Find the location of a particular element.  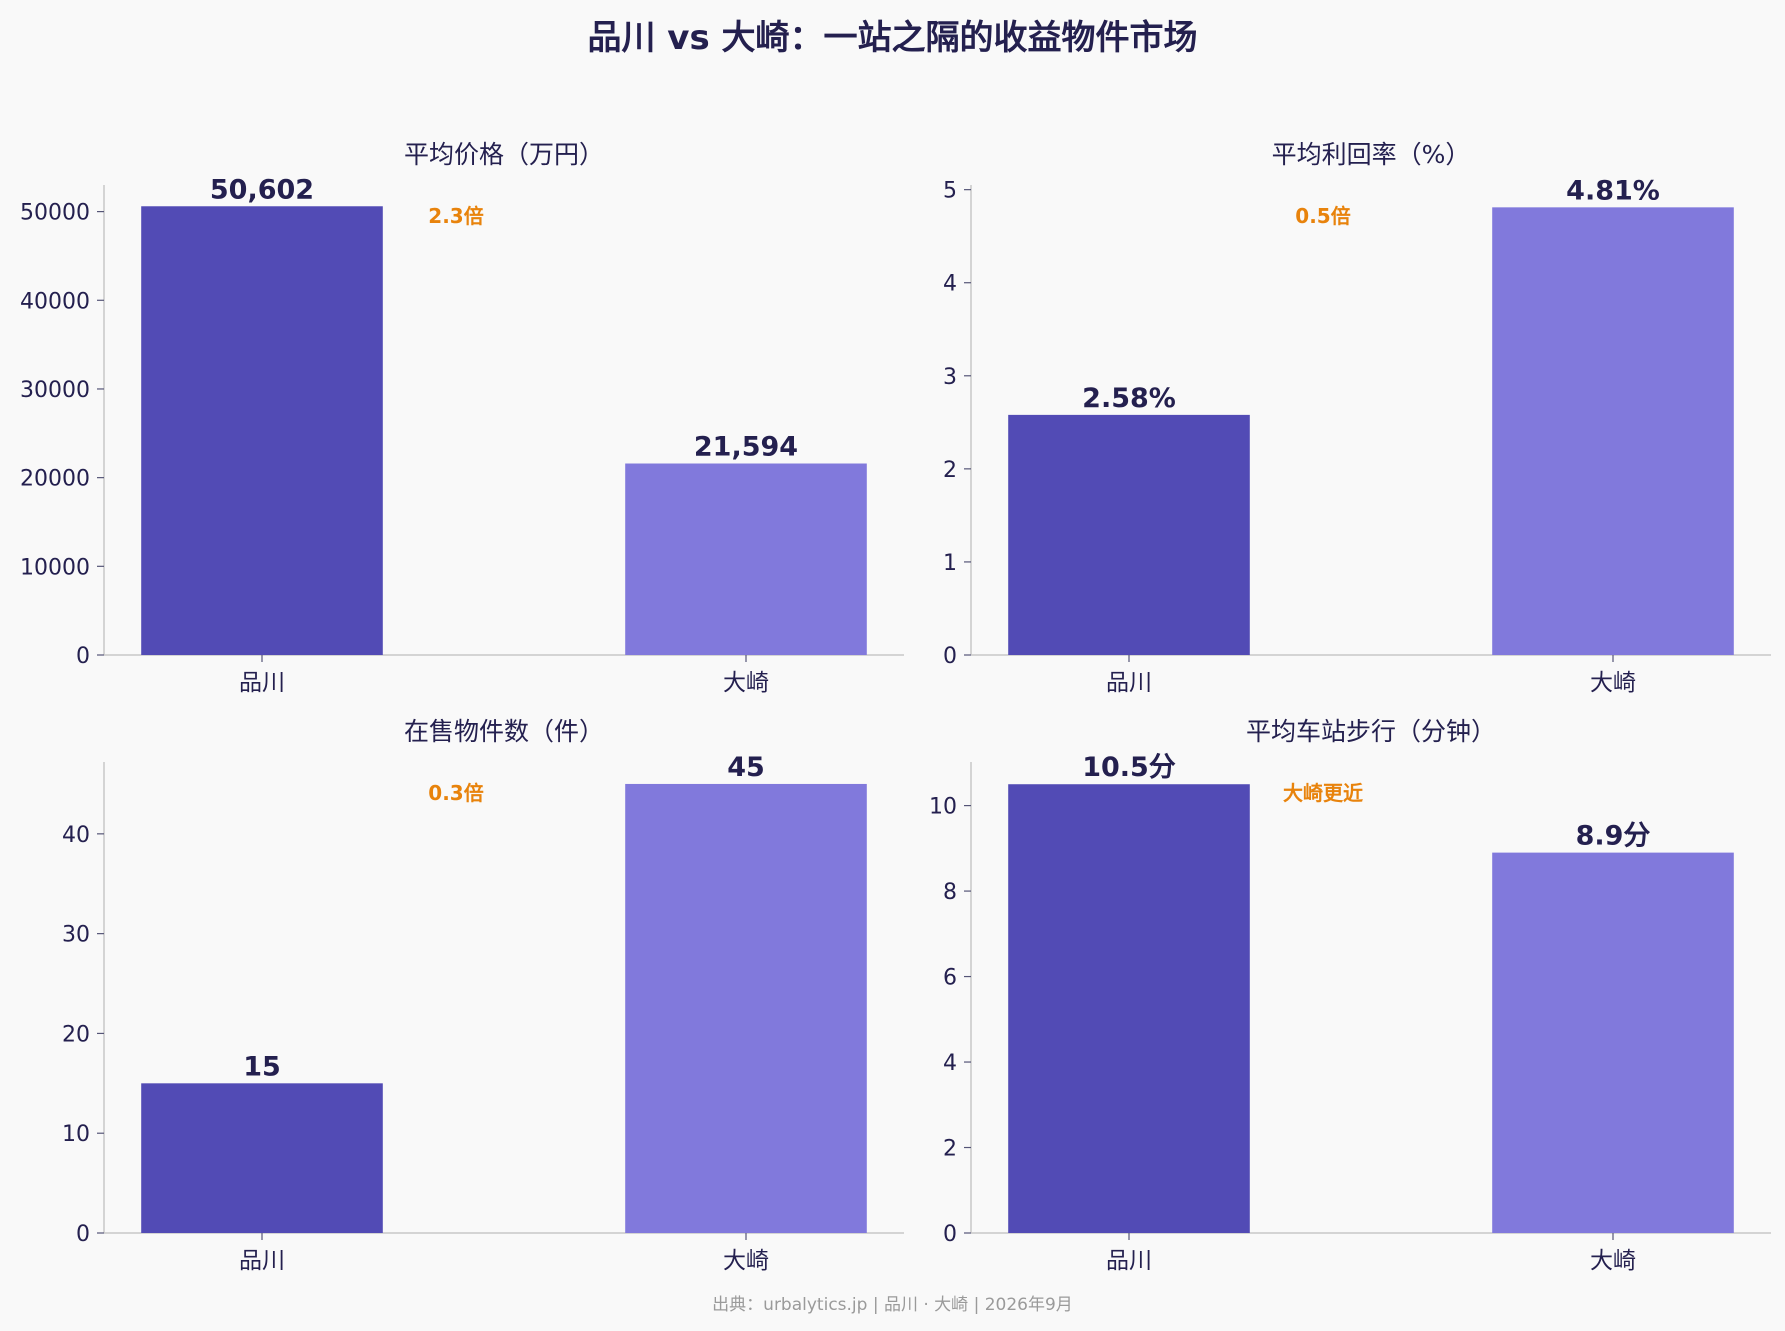

y-tick-label: 40 is located at coordinates (76, 835).